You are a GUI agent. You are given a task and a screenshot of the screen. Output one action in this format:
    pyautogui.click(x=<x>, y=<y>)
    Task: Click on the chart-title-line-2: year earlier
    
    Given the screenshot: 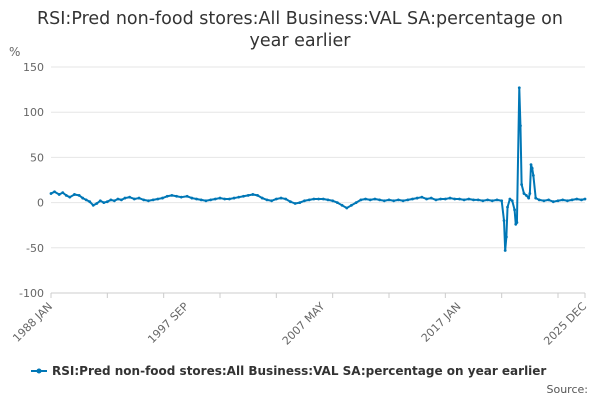 What is the action you would take?
    pyautogui.click(x=301, y=41)
    